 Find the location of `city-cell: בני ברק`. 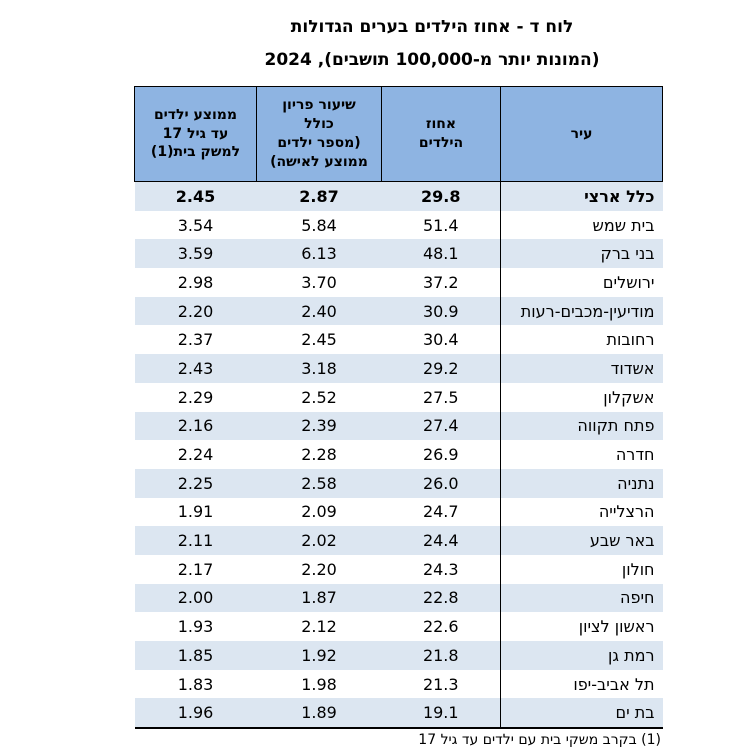

city-cell: בני ברק is located at coordinates (581, 254).